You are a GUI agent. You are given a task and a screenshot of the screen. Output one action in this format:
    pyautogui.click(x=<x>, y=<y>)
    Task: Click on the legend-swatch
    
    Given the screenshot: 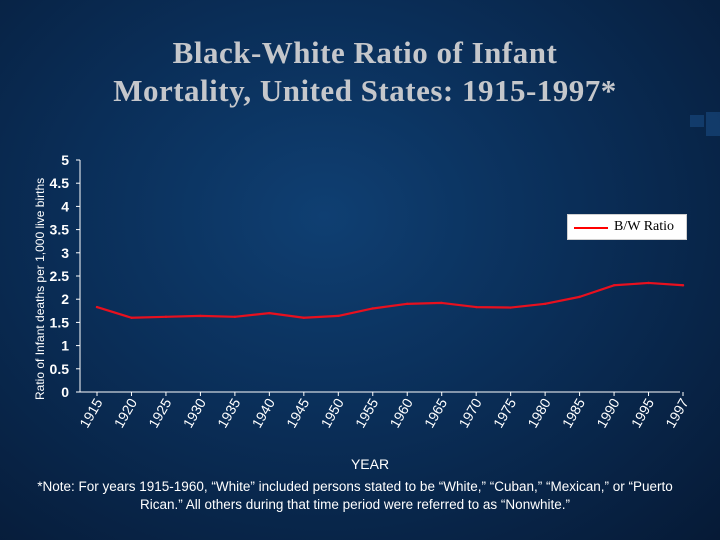 What is the action you would take?
    pyautogui.click(x=591, y=228)
    